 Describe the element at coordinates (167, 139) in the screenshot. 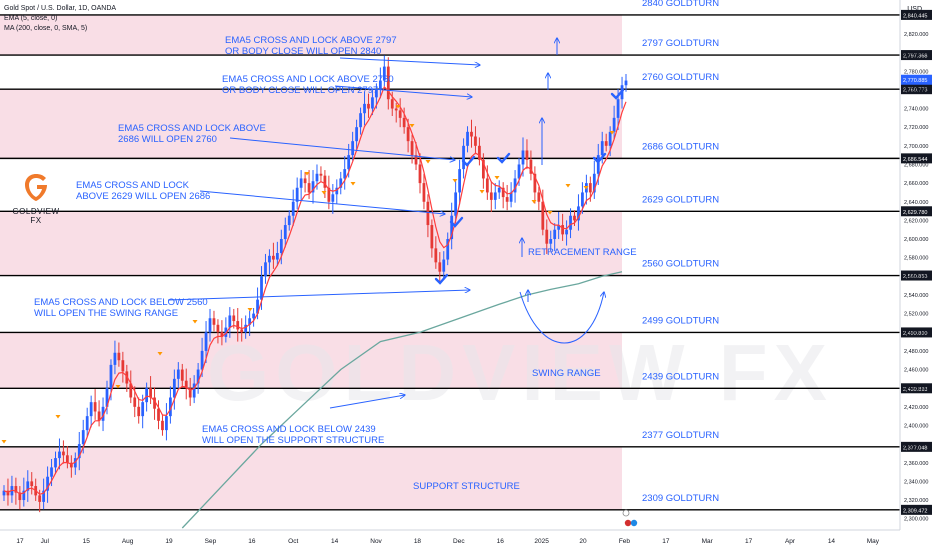

I see `annotation-text: 2686 WILL OPEN 2760` at that location.